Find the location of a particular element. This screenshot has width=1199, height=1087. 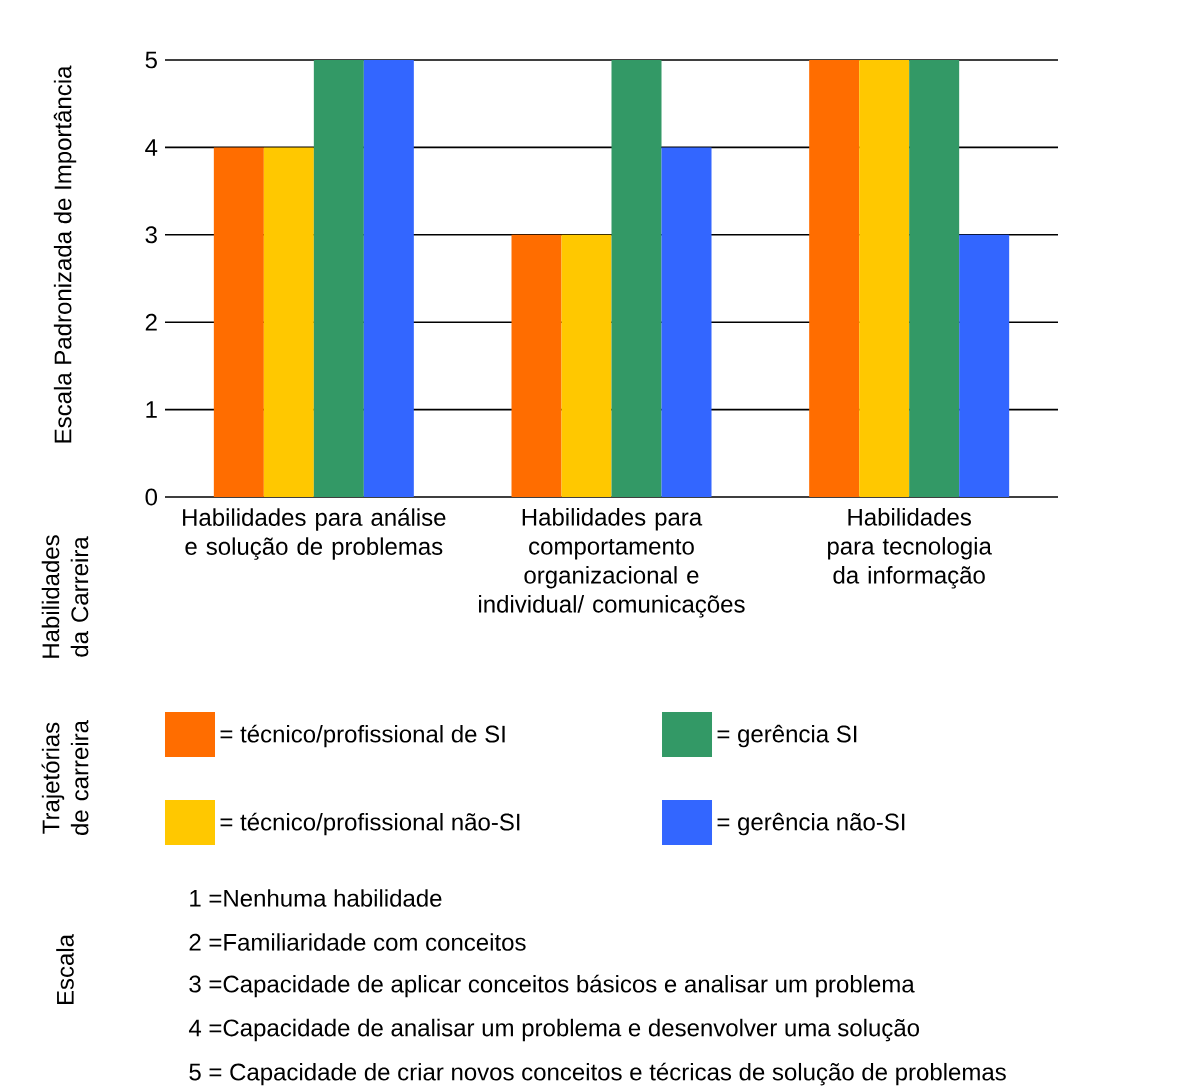

text: Escala is located at coordinates (65, 969).